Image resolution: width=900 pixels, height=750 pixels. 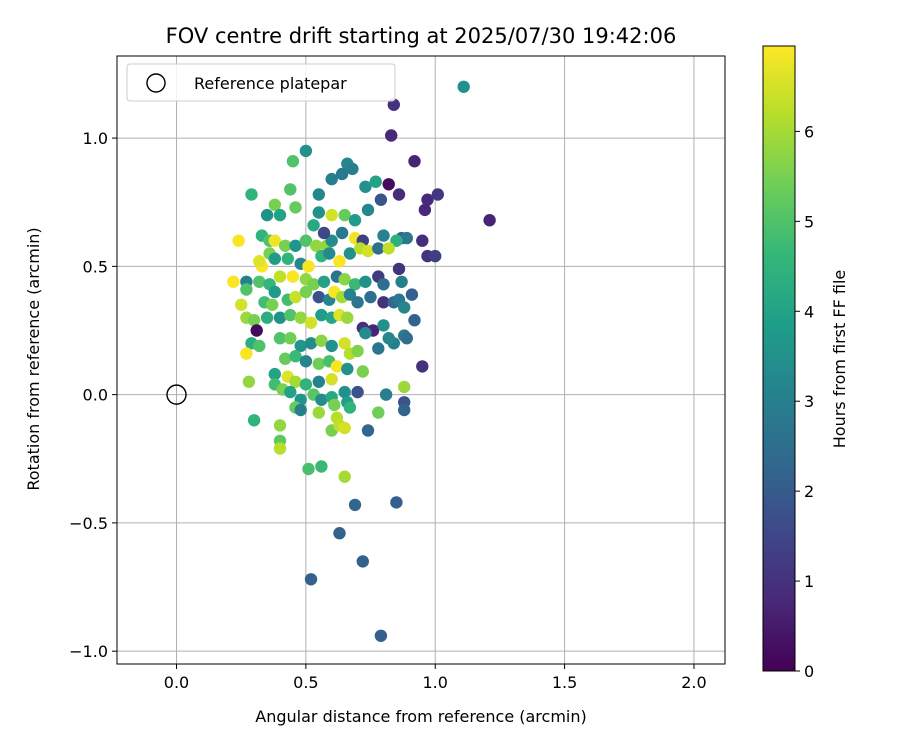 What do you see at coordinates (779, 358) in the screenshot?
I see `colorbar-frame` at bounding box center [779, 358].